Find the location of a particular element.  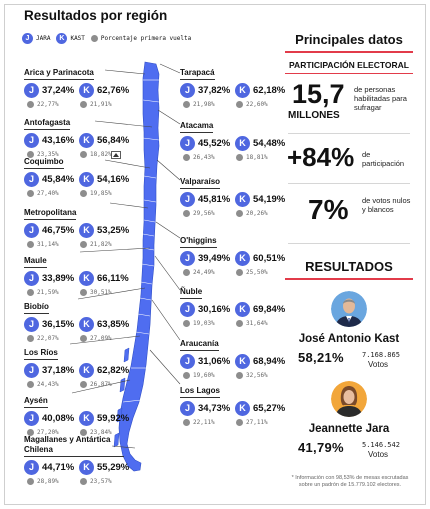

region-result-row: J 45,84% K 54,16% is located at coordinates (79, 179).